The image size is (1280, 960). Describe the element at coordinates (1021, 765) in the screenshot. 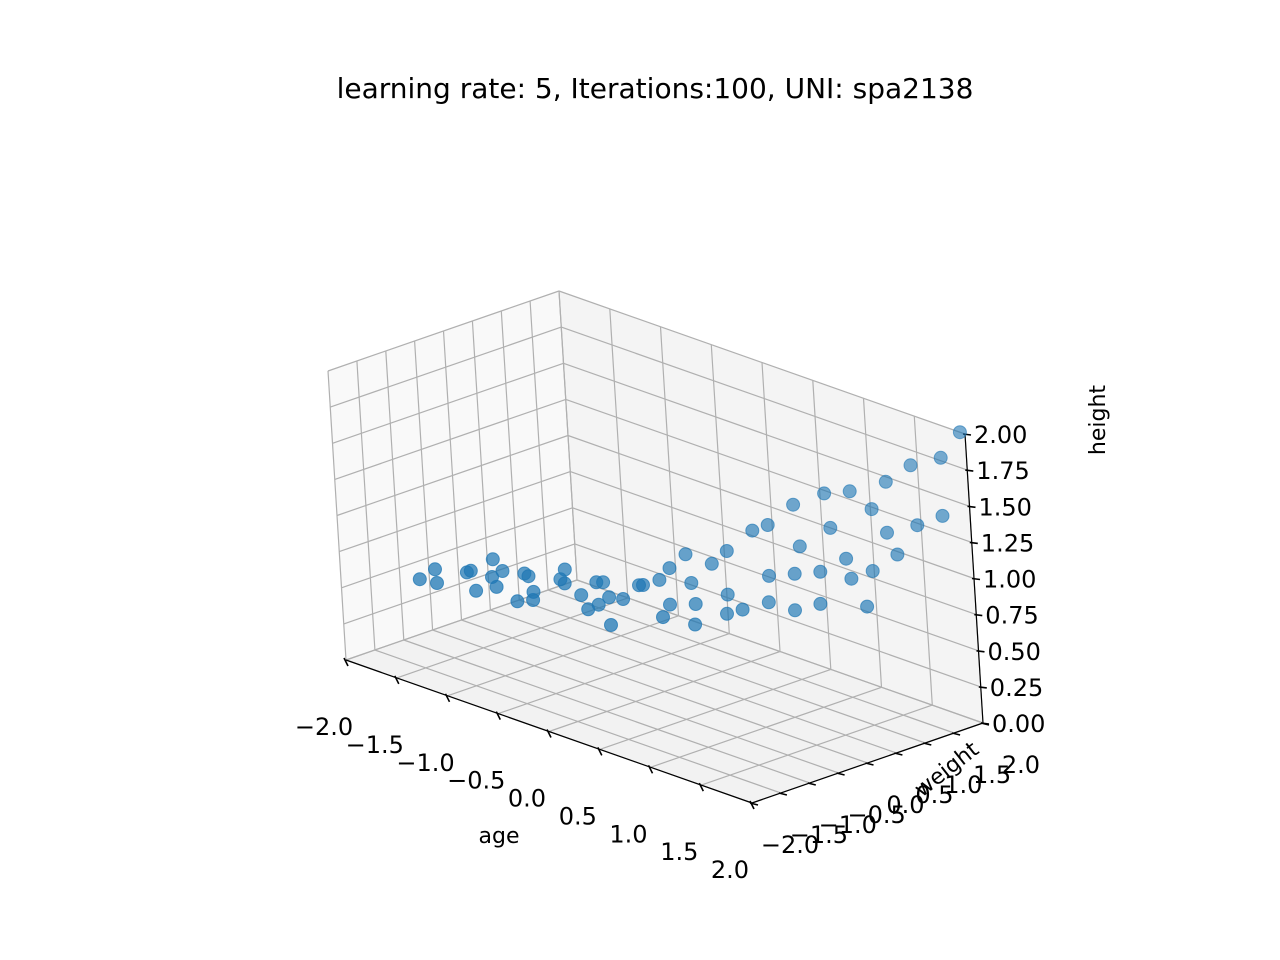

I see `y-tick-label: 2.0` at that location.